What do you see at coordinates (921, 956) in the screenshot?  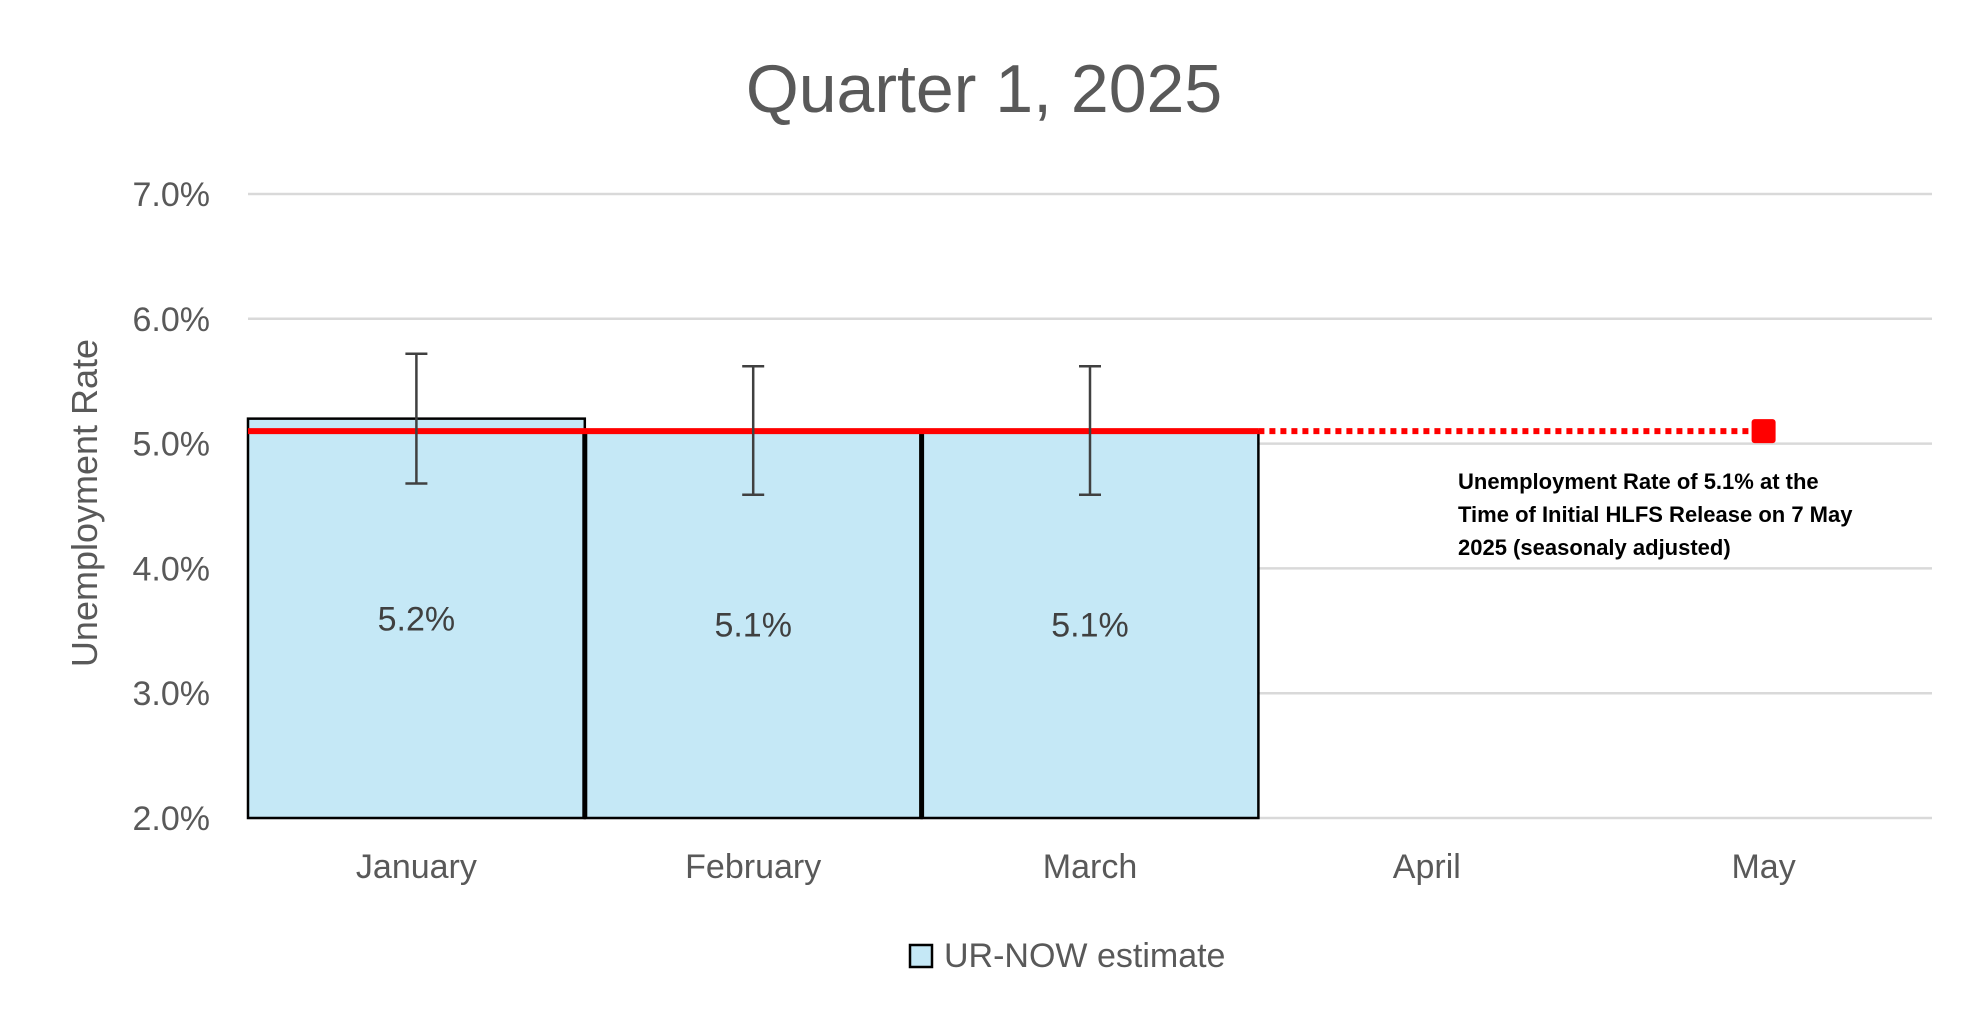 I see `legend-swatch` at bounding box center [921, 956].